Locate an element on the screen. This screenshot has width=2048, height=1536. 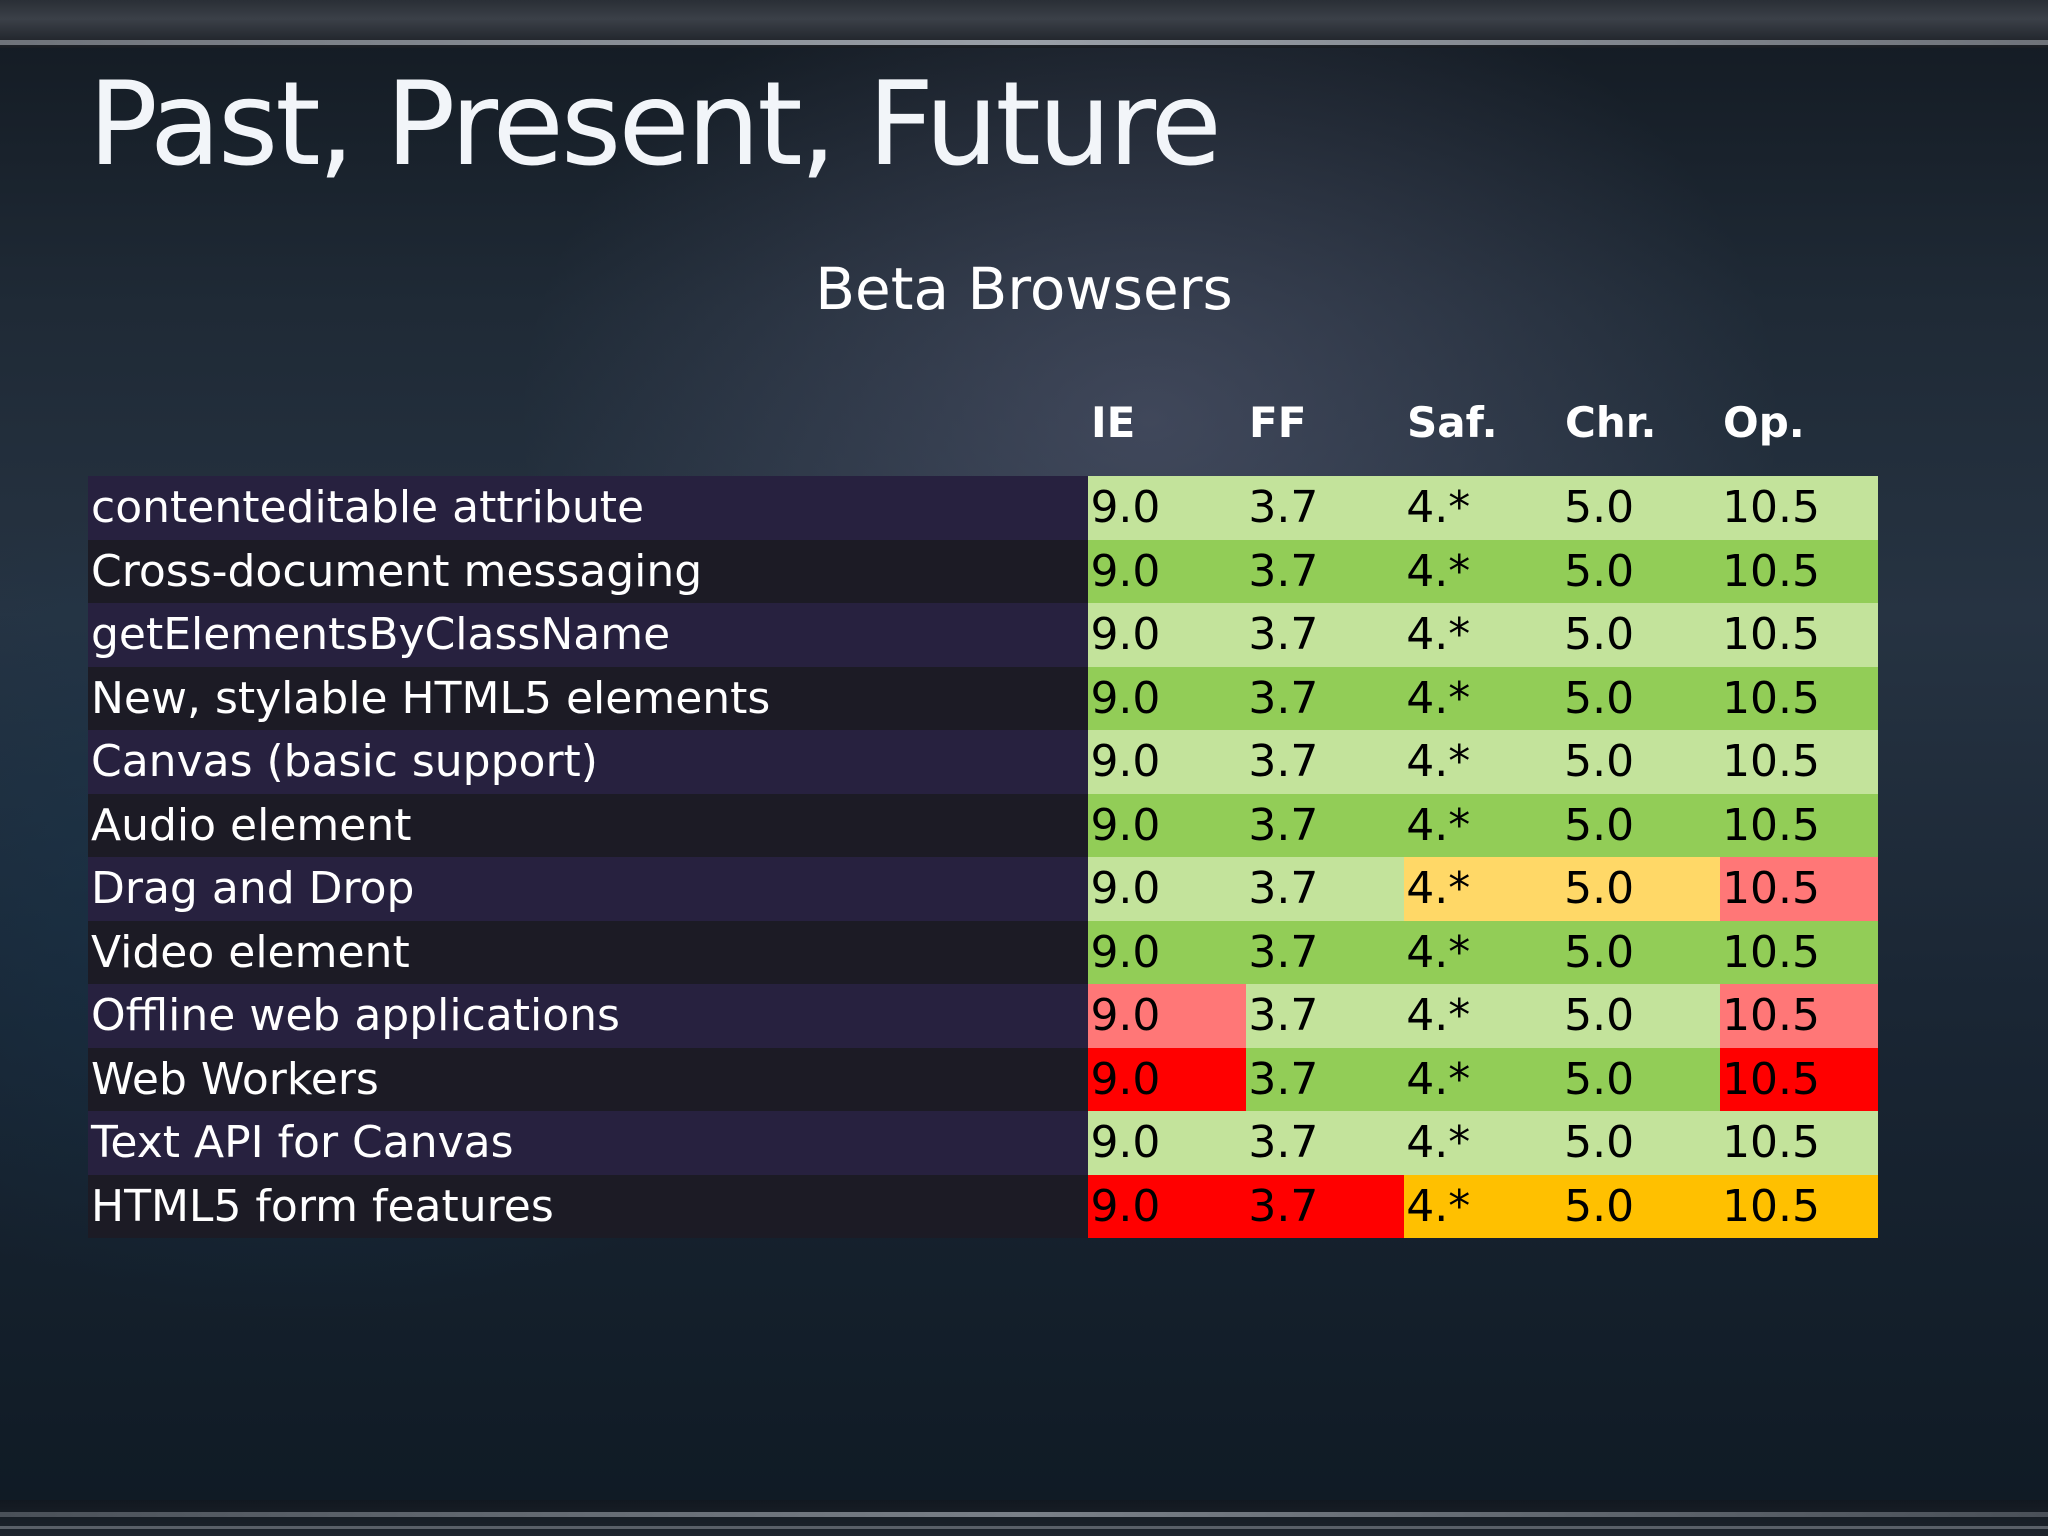
table-row: HTML5 form features 9.0 3.7 4.* 5.0 10.5 is located at coordinates (983, 1206).